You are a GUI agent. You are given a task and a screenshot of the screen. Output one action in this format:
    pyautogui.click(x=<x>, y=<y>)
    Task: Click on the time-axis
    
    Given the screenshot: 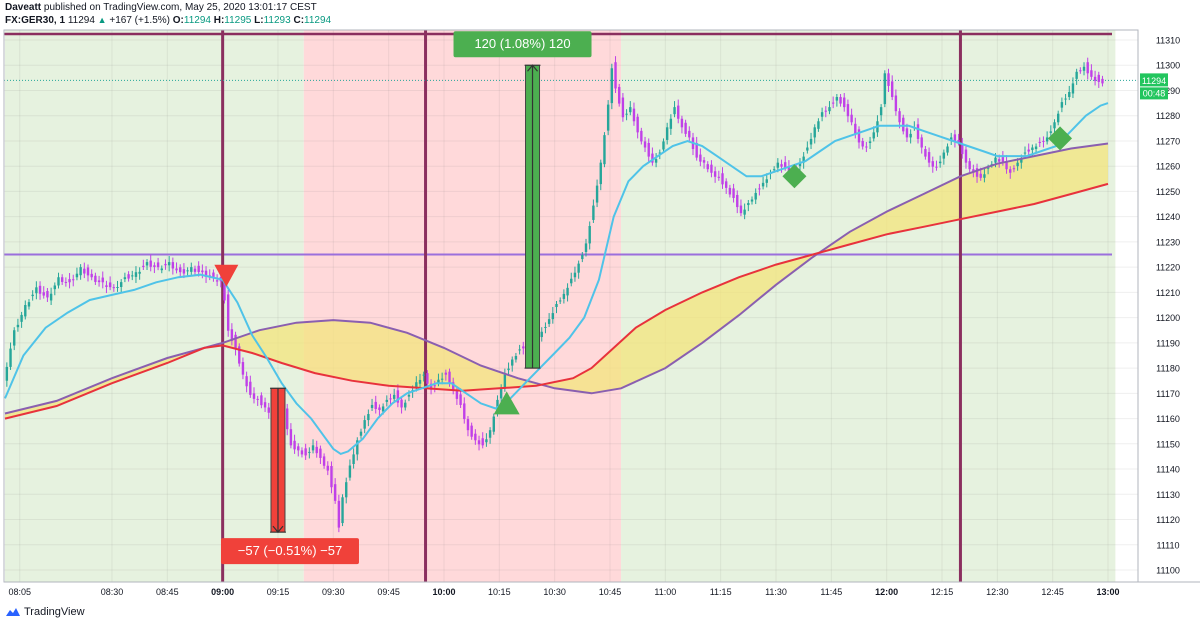 What is the action you would take?
    pyautogui.click(x=571, y=591)
    